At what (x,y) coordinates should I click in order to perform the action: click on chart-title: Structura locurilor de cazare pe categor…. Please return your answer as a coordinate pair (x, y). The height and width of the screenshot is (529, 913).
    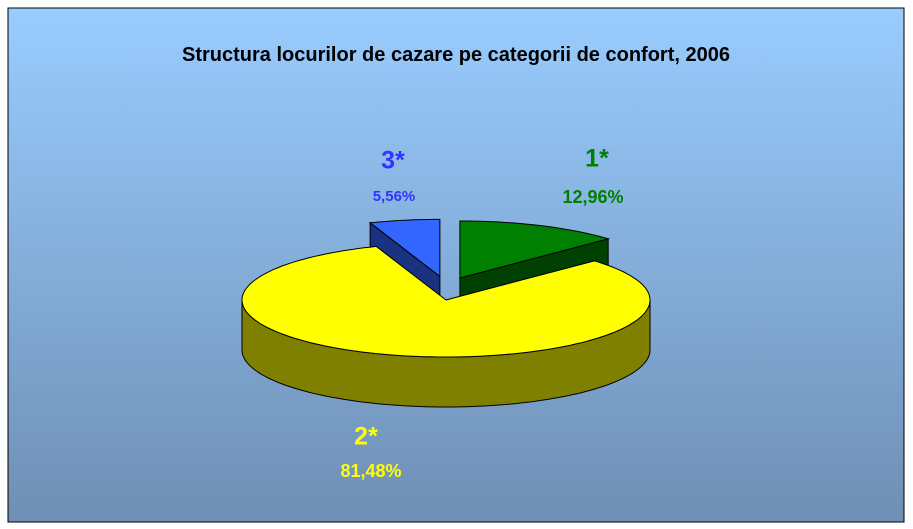
    Looking at the image, I should click on (456, 55).